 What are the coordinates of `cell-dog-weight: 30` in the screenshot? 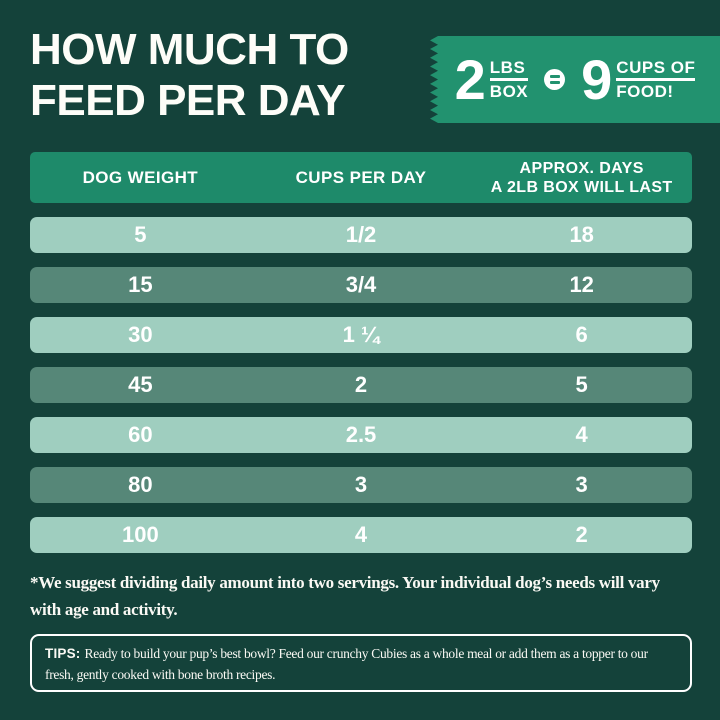 It's located at (140, 334).